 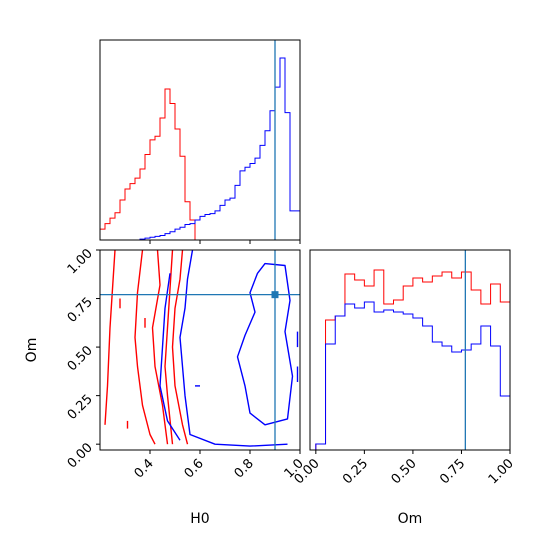 I want to click on h0-histogram-panel, so click(x=200, y=141).